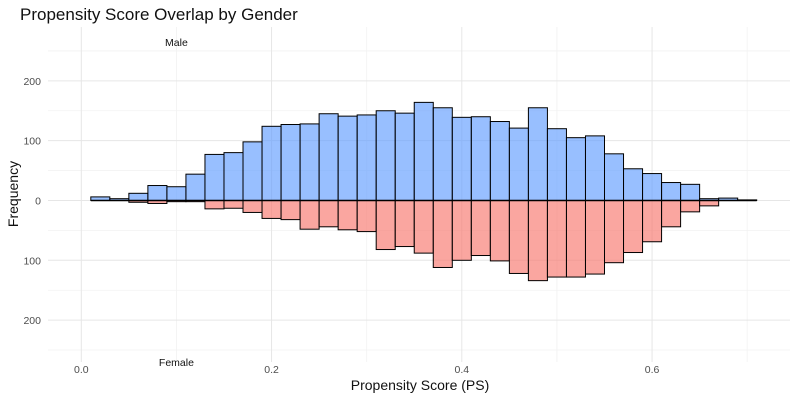 The image size is (800, 400). What do you see at coordinates (81, 370) in the screenshot?
I see `x-tick-label: 0.0` at bounding box center [81, 370].